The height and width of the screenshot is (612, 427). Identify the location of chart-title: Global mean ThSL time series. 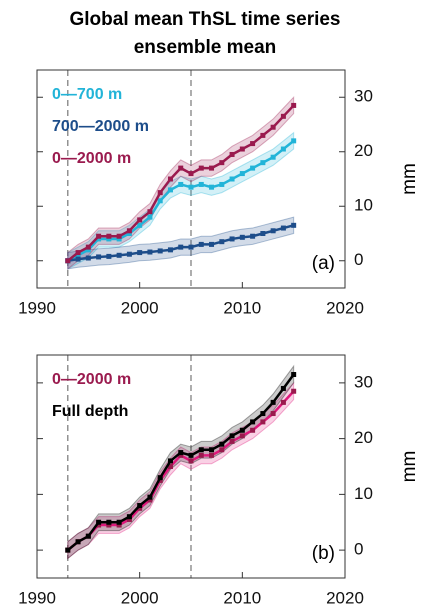
(204, 19).